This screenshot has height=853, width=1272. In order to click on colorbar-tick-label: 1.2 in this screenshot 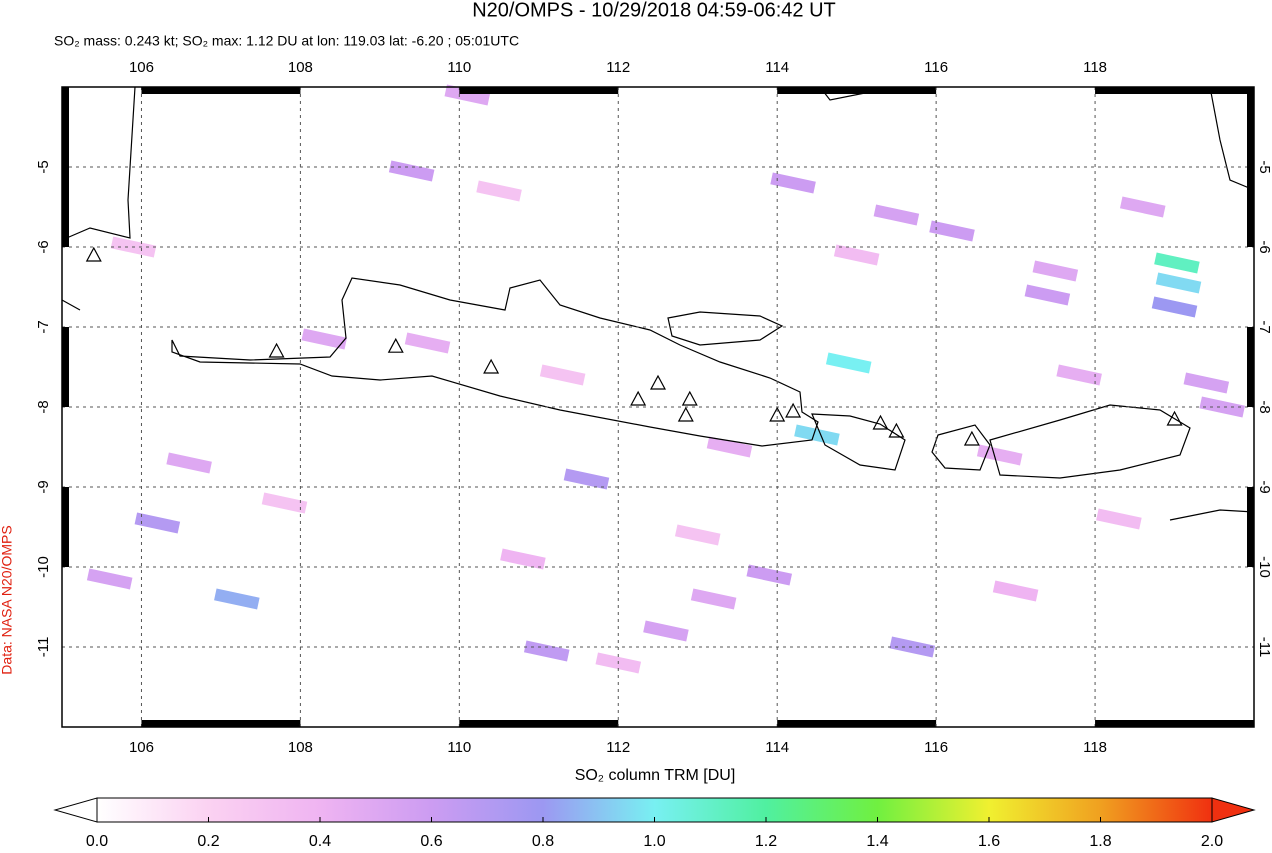, I will do `click(766, 841)`.